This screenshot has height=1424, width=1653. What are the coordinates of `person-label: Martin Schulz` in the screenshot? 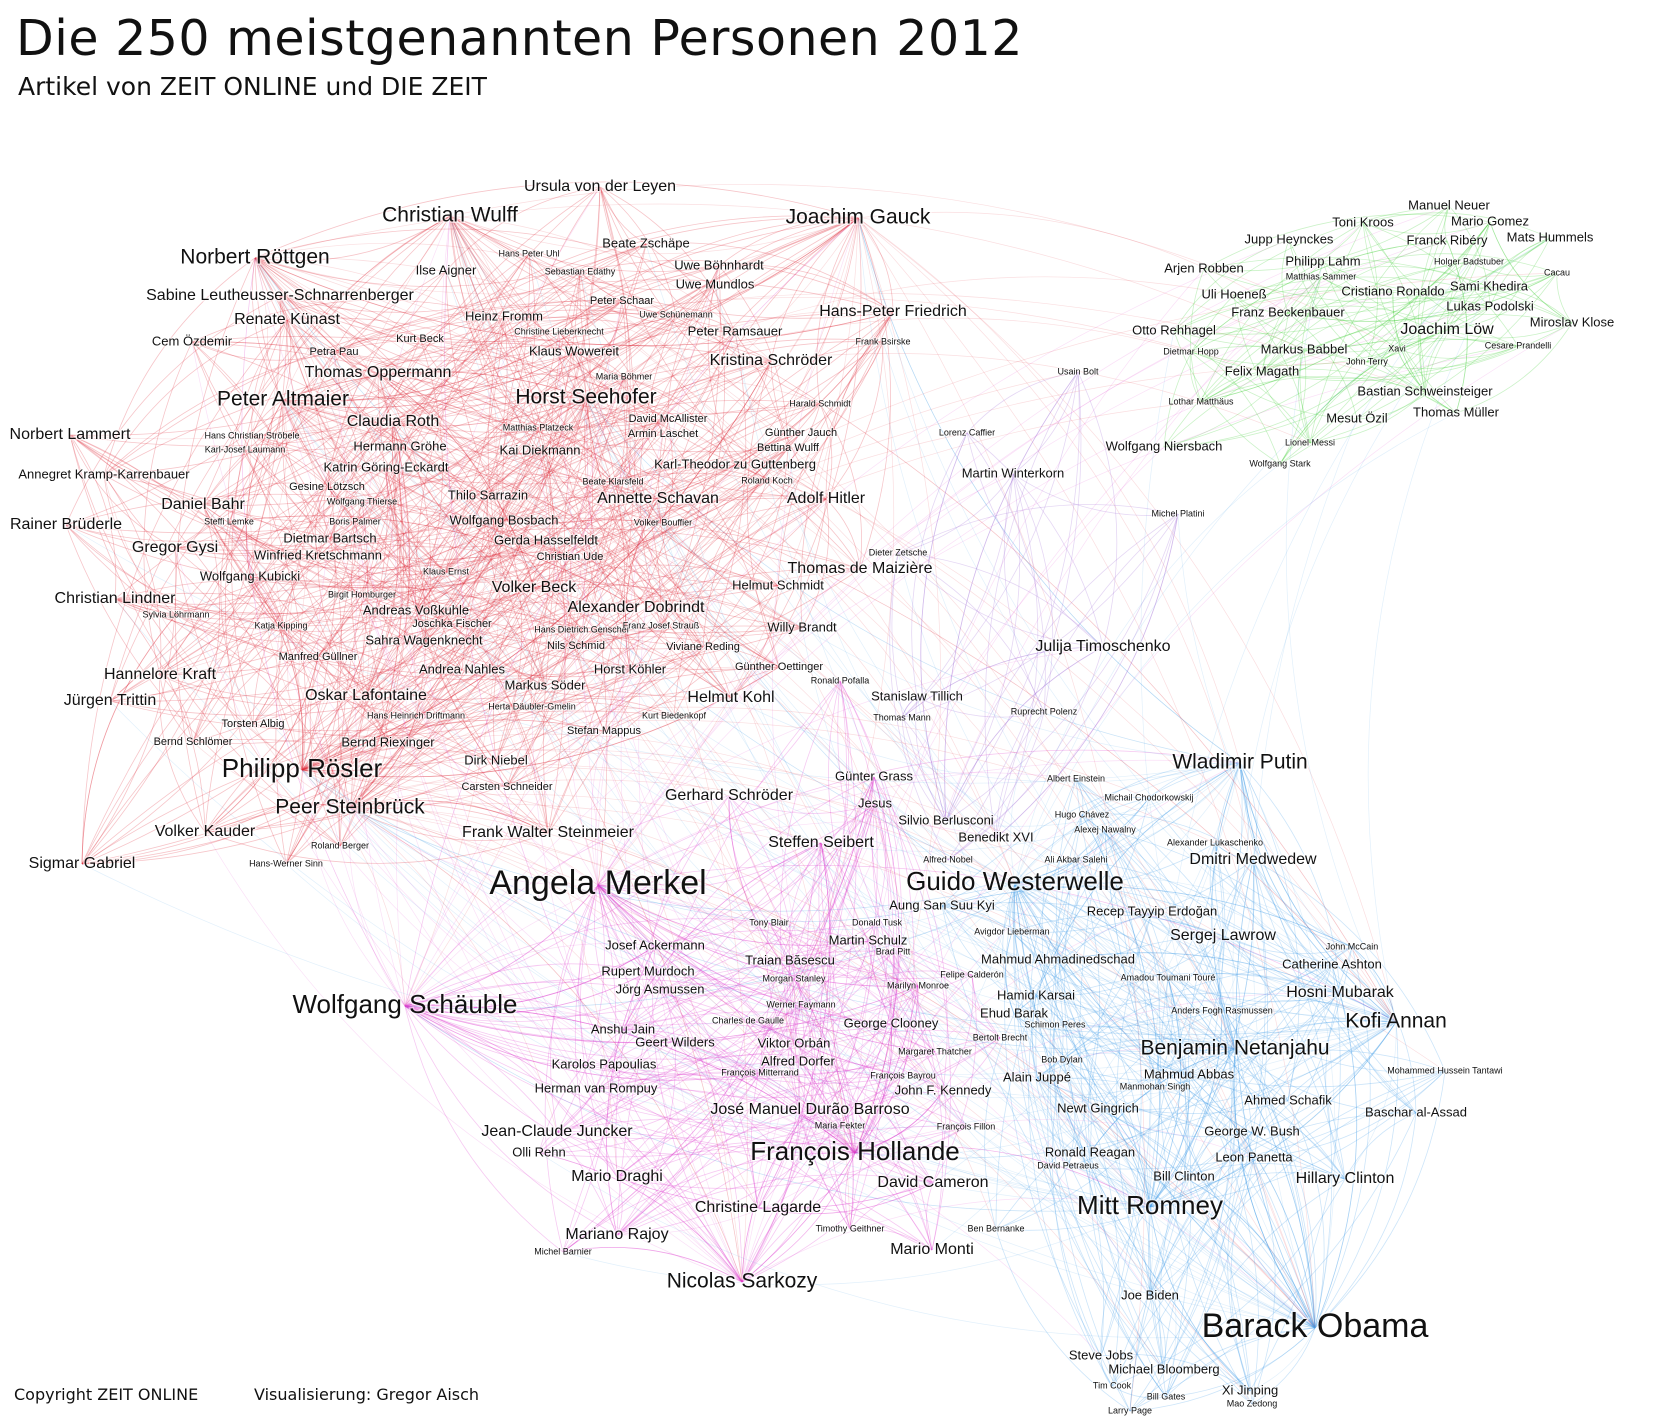 It's located at (868, 939).